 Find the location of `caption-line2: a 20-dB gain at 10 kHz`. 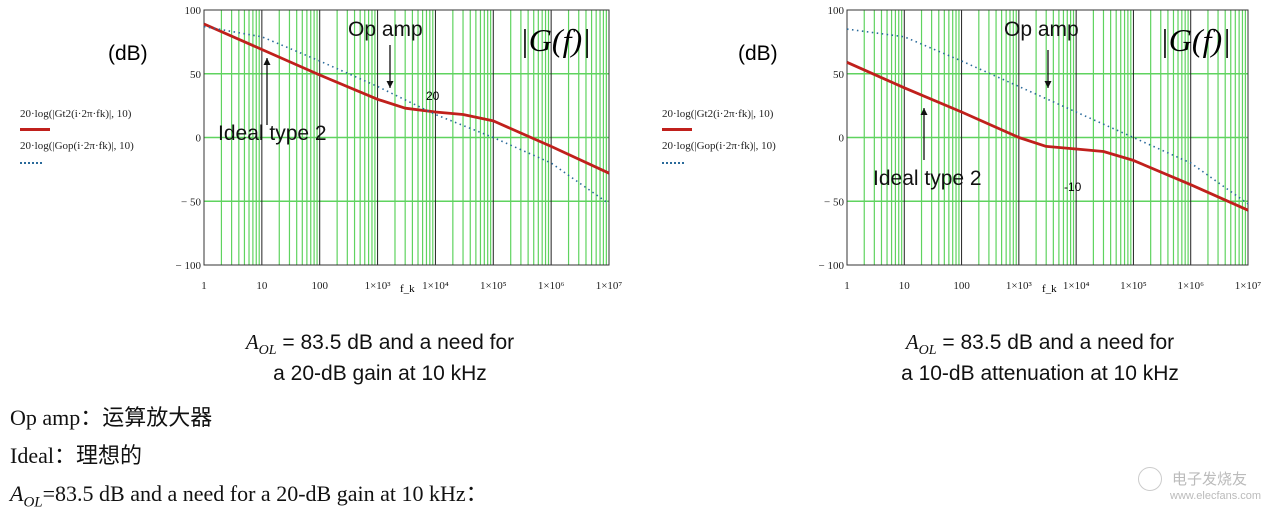

caption-line2: a 20-dB gain at 10 kHz is located at coordinates (380, 373).